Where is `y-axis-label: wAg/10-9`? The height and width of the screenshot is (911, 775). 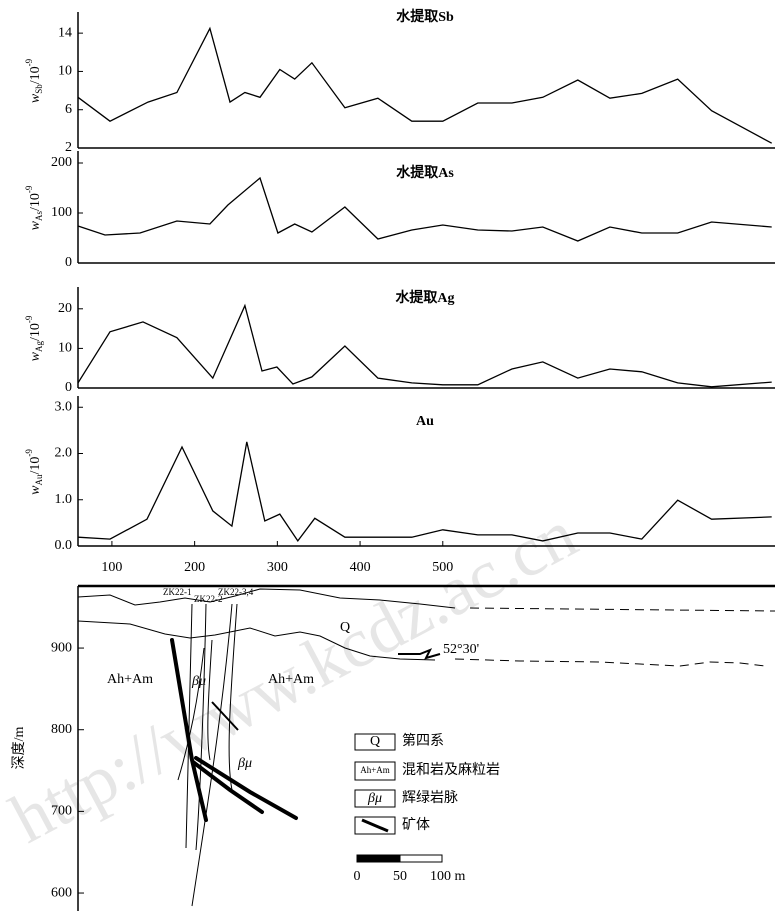
y-axis-label: wAg/10-9 is located at coordinates (34, 338).